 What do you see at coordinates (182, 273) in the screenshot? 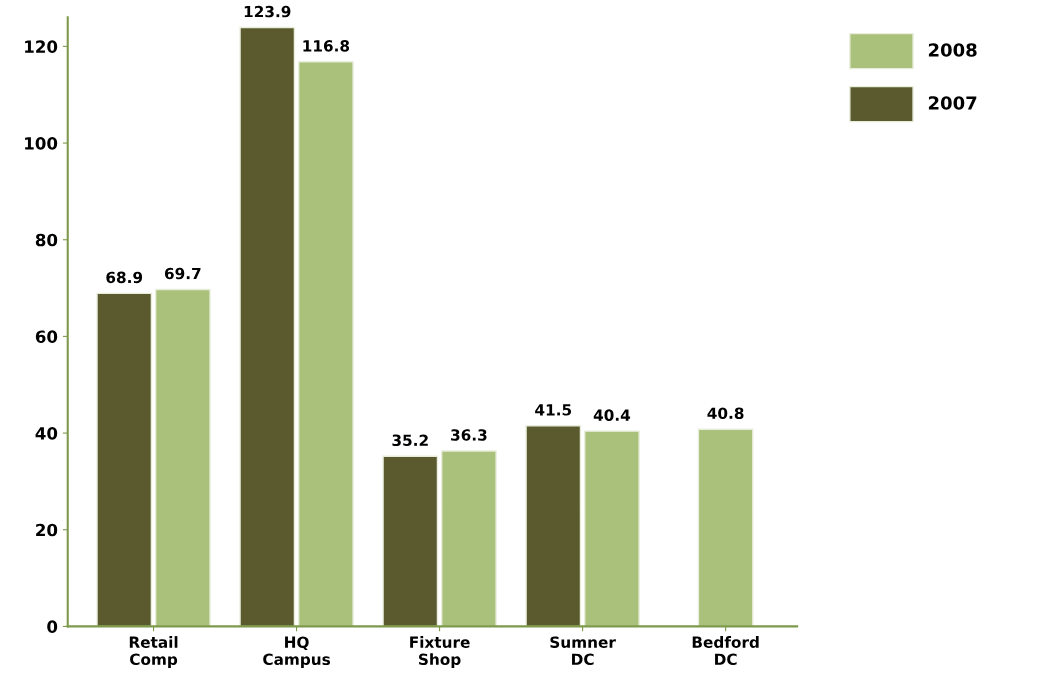
I see `data-label: 69.7` at bounding box center [182, 273].